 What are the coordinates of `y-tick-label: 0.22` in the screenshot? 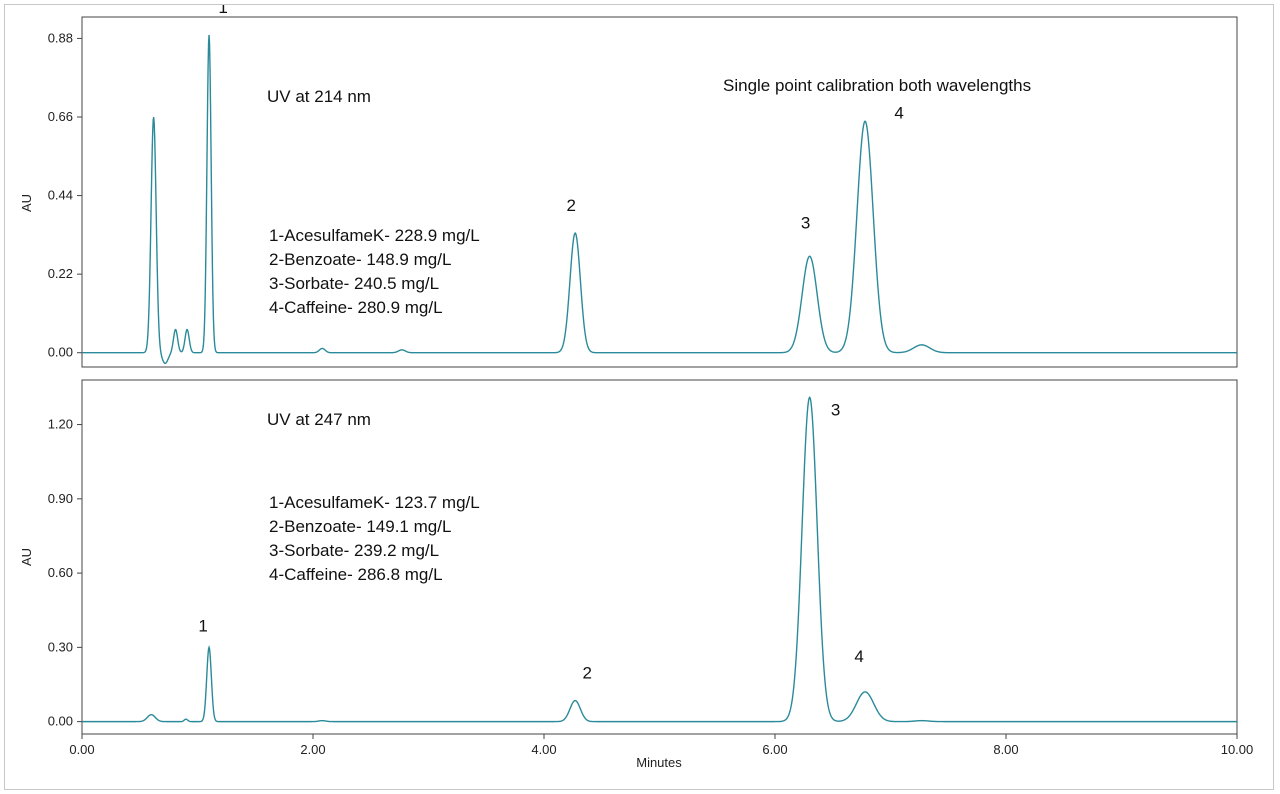 It's located at (60, 273).